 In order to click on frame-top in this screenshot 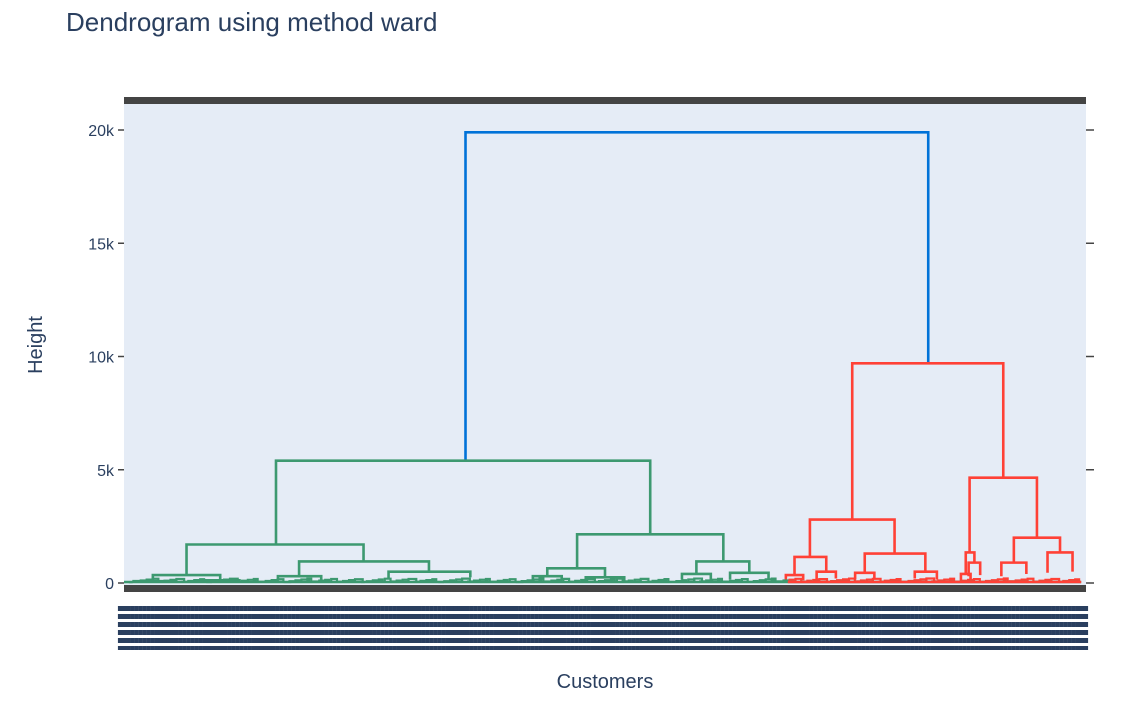, I will do `click(605, 100)`.